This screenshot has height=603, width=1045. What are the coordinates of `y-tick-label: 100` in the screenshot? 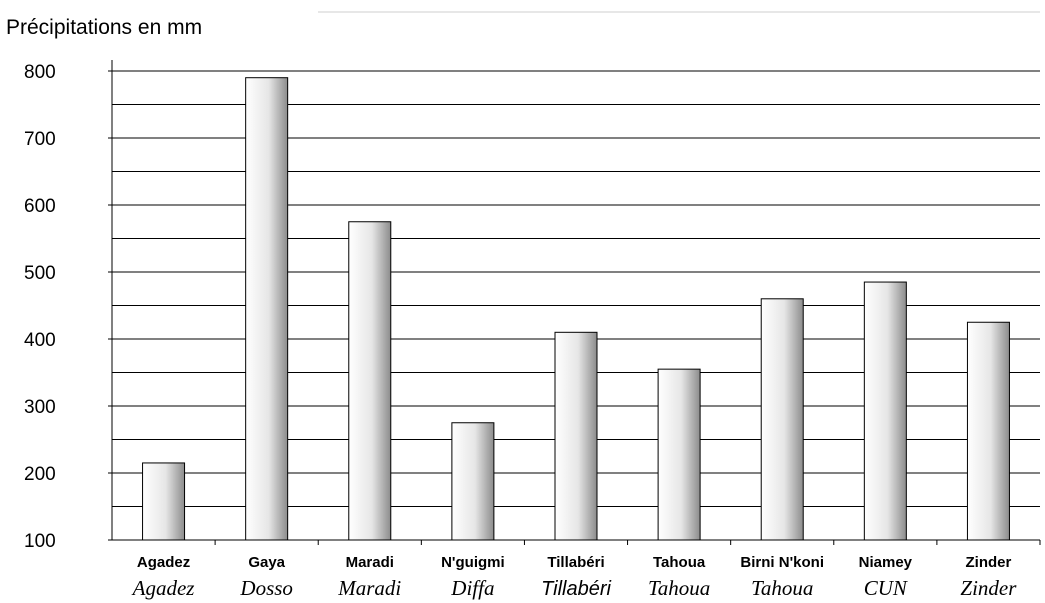 It's located at (40, 541).